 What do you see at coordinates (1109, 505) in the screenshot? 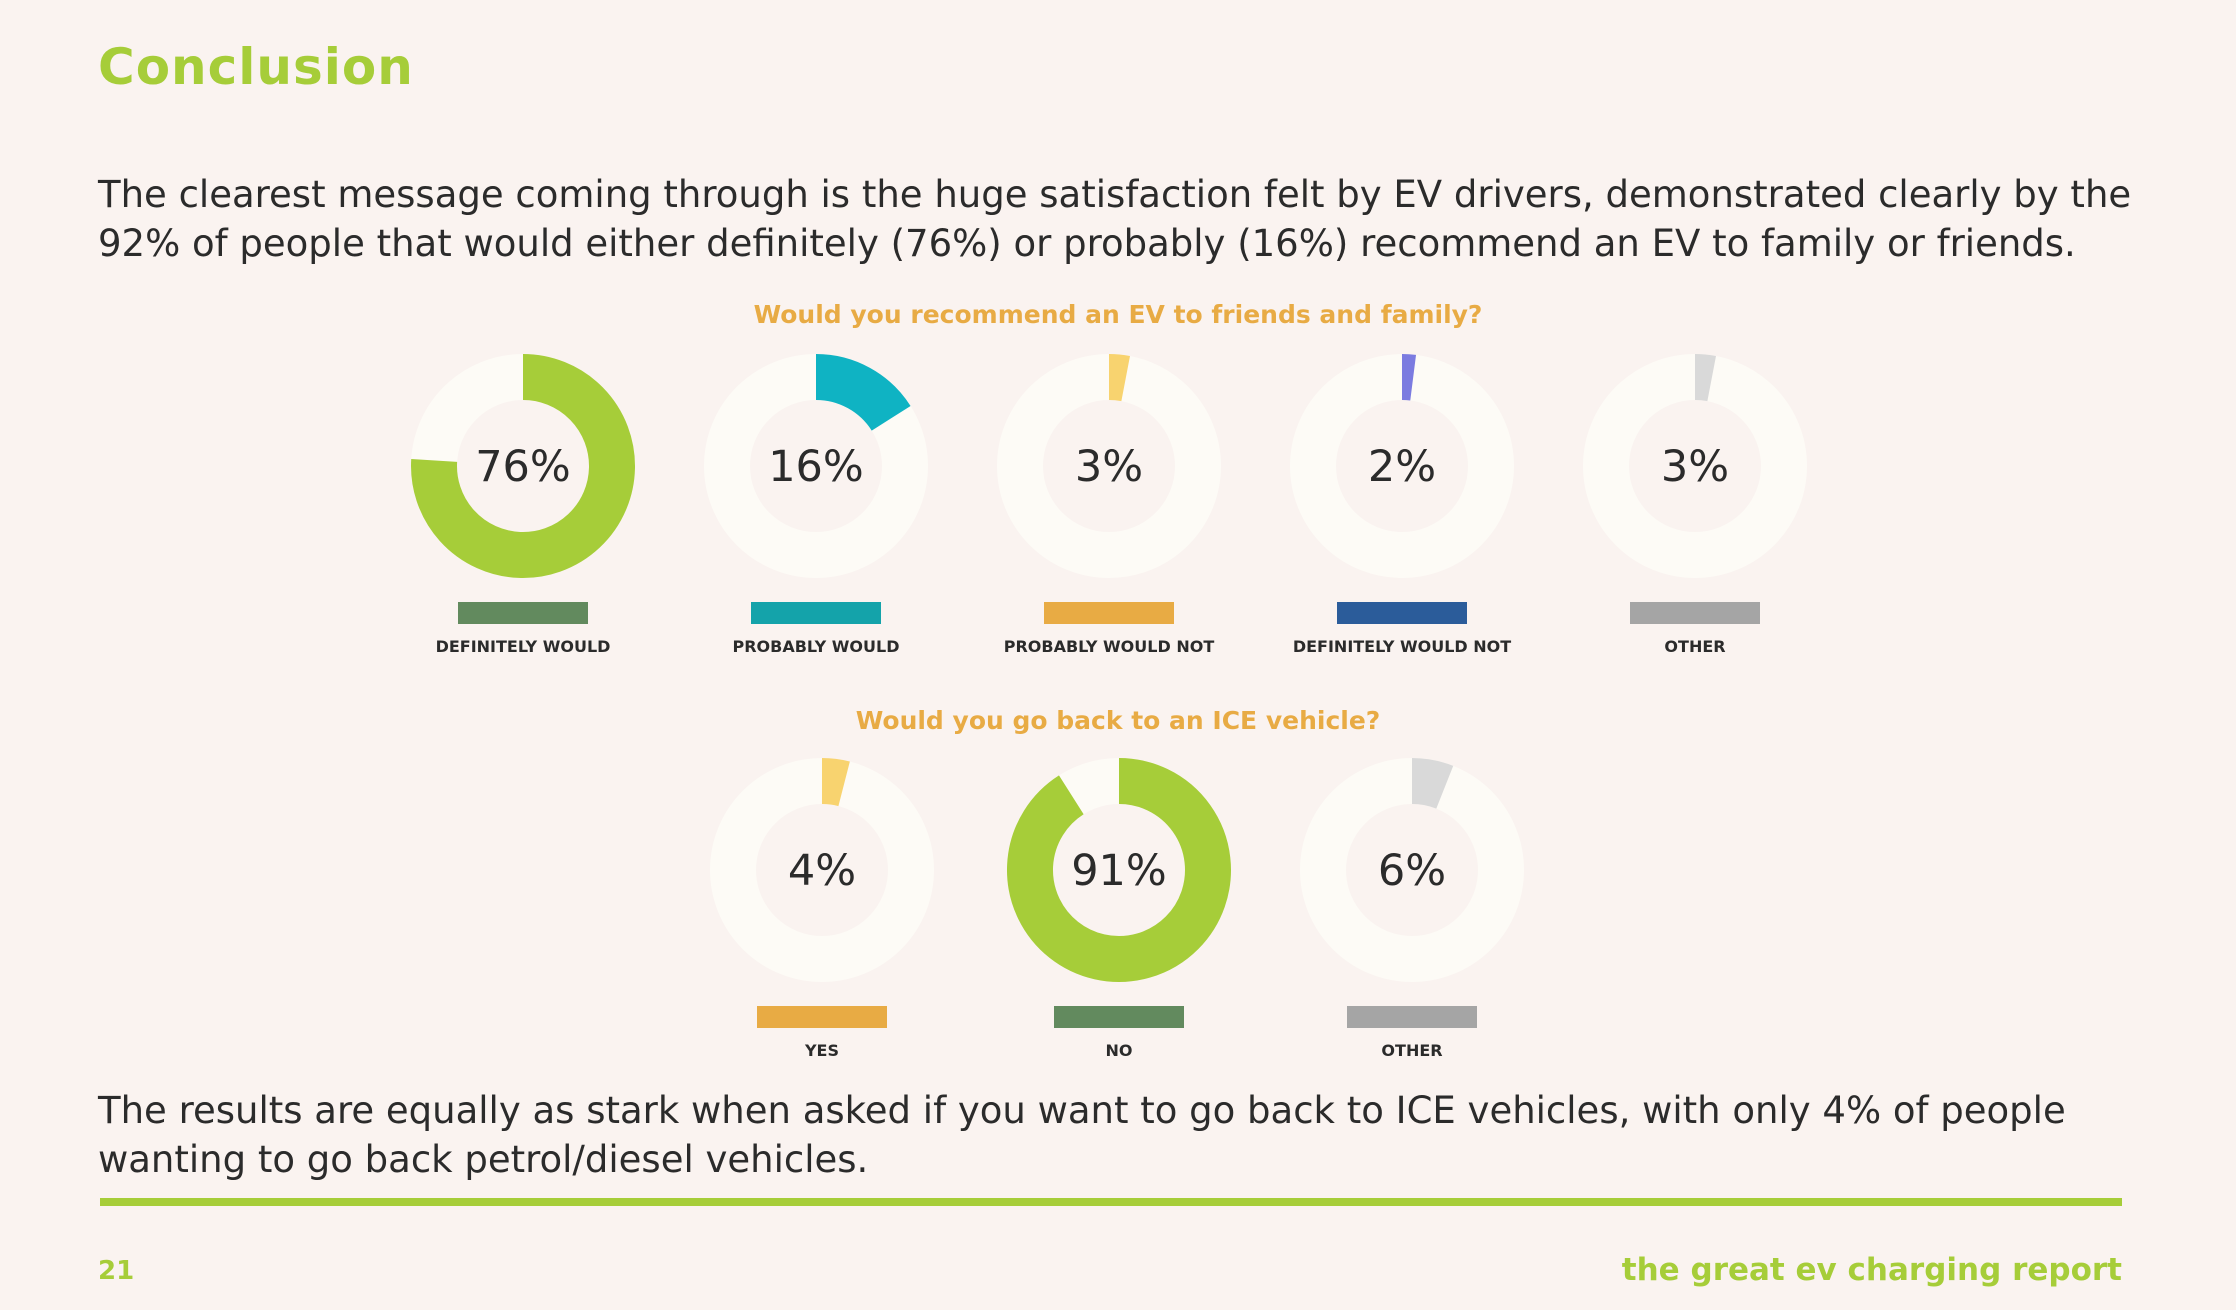
I see `donut-0-probably-would-not: 3% PROBABLY WOULD NOT` at bounding box center [1109, 505].